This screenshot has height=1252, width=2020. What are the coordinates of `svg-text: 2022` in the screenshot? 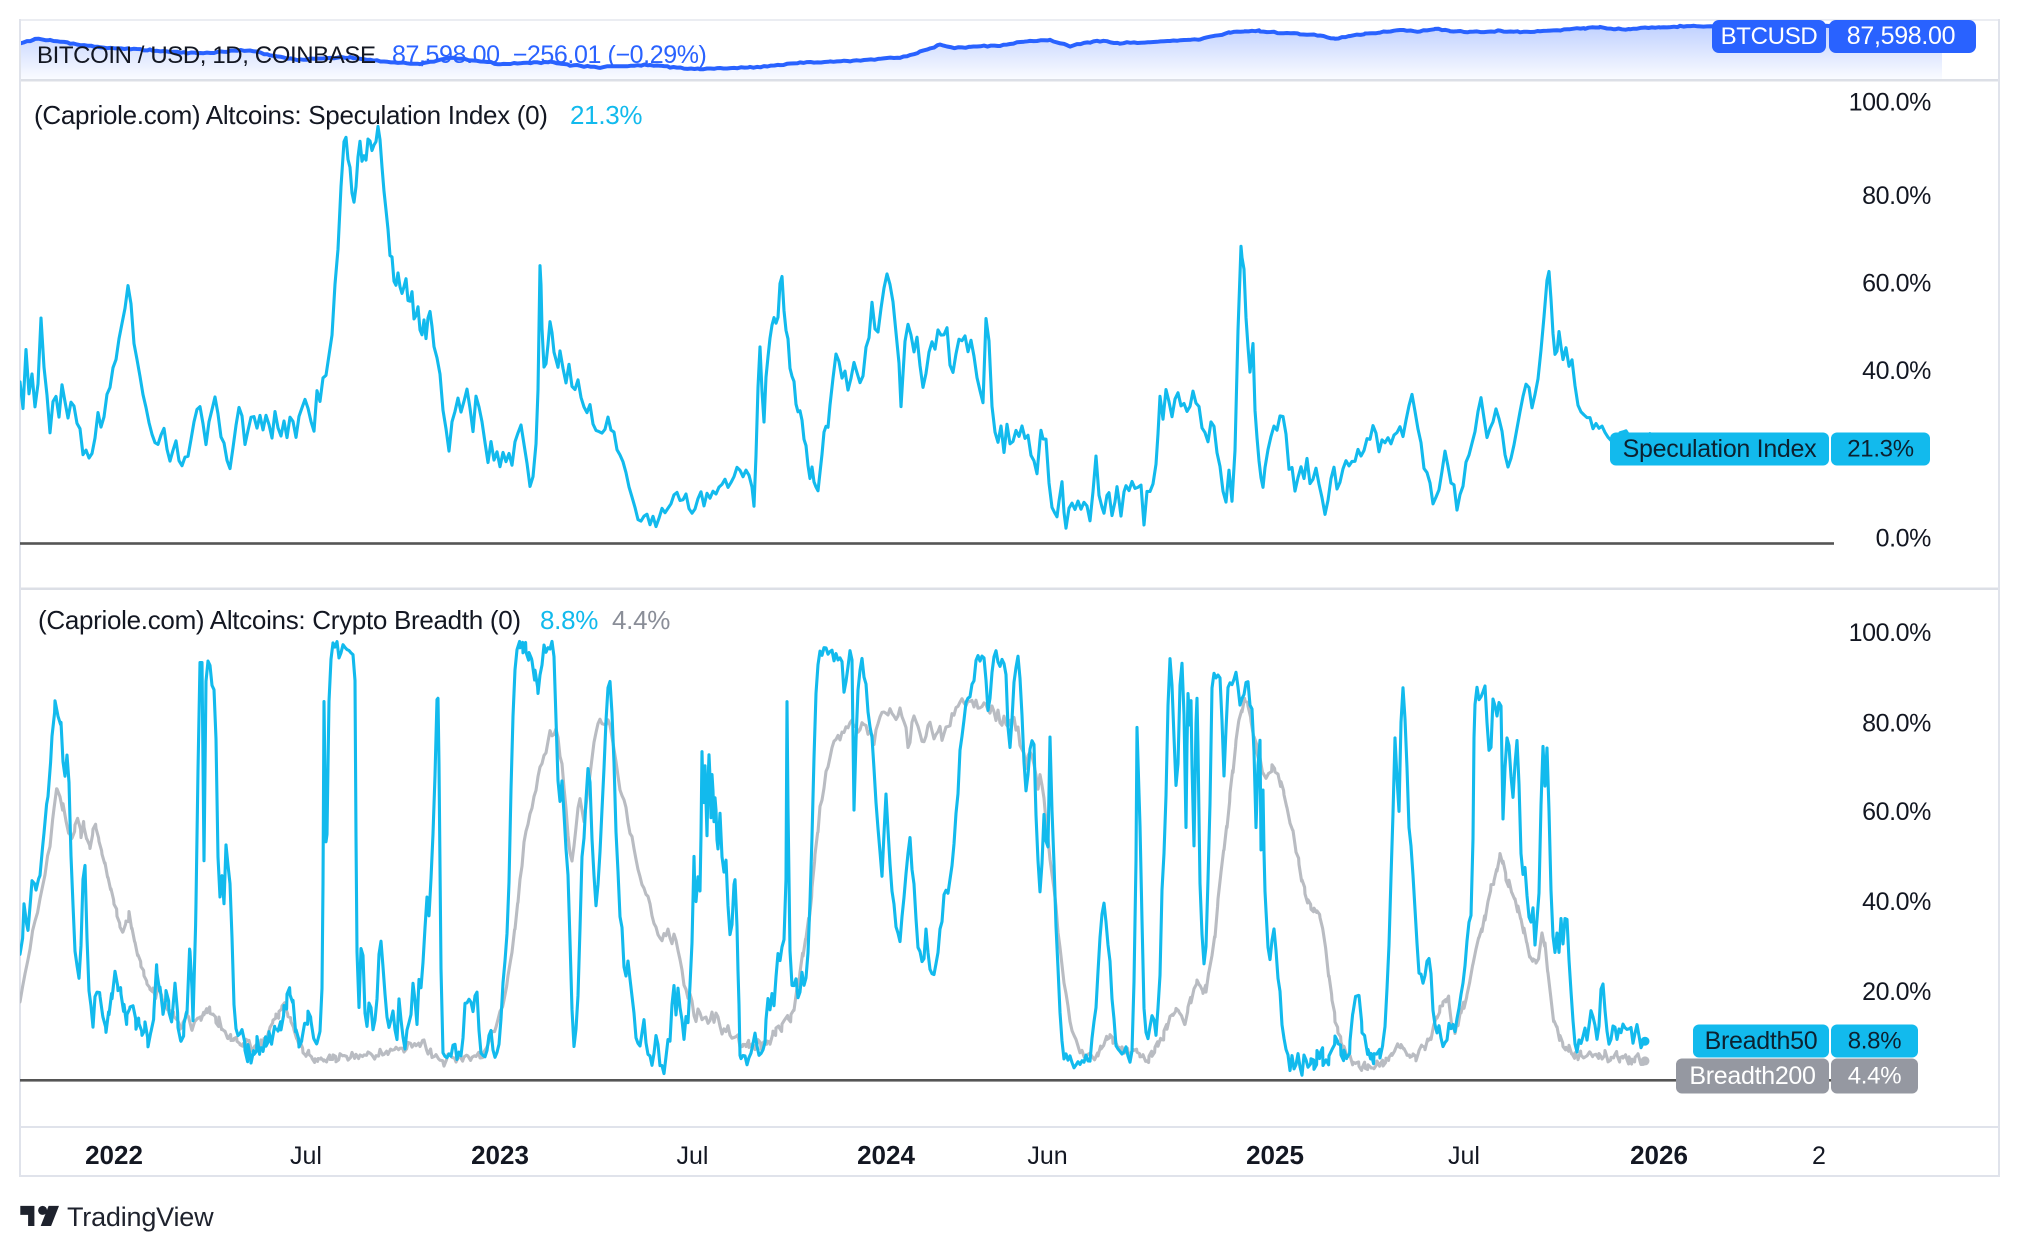 It's located at (114, 1155).